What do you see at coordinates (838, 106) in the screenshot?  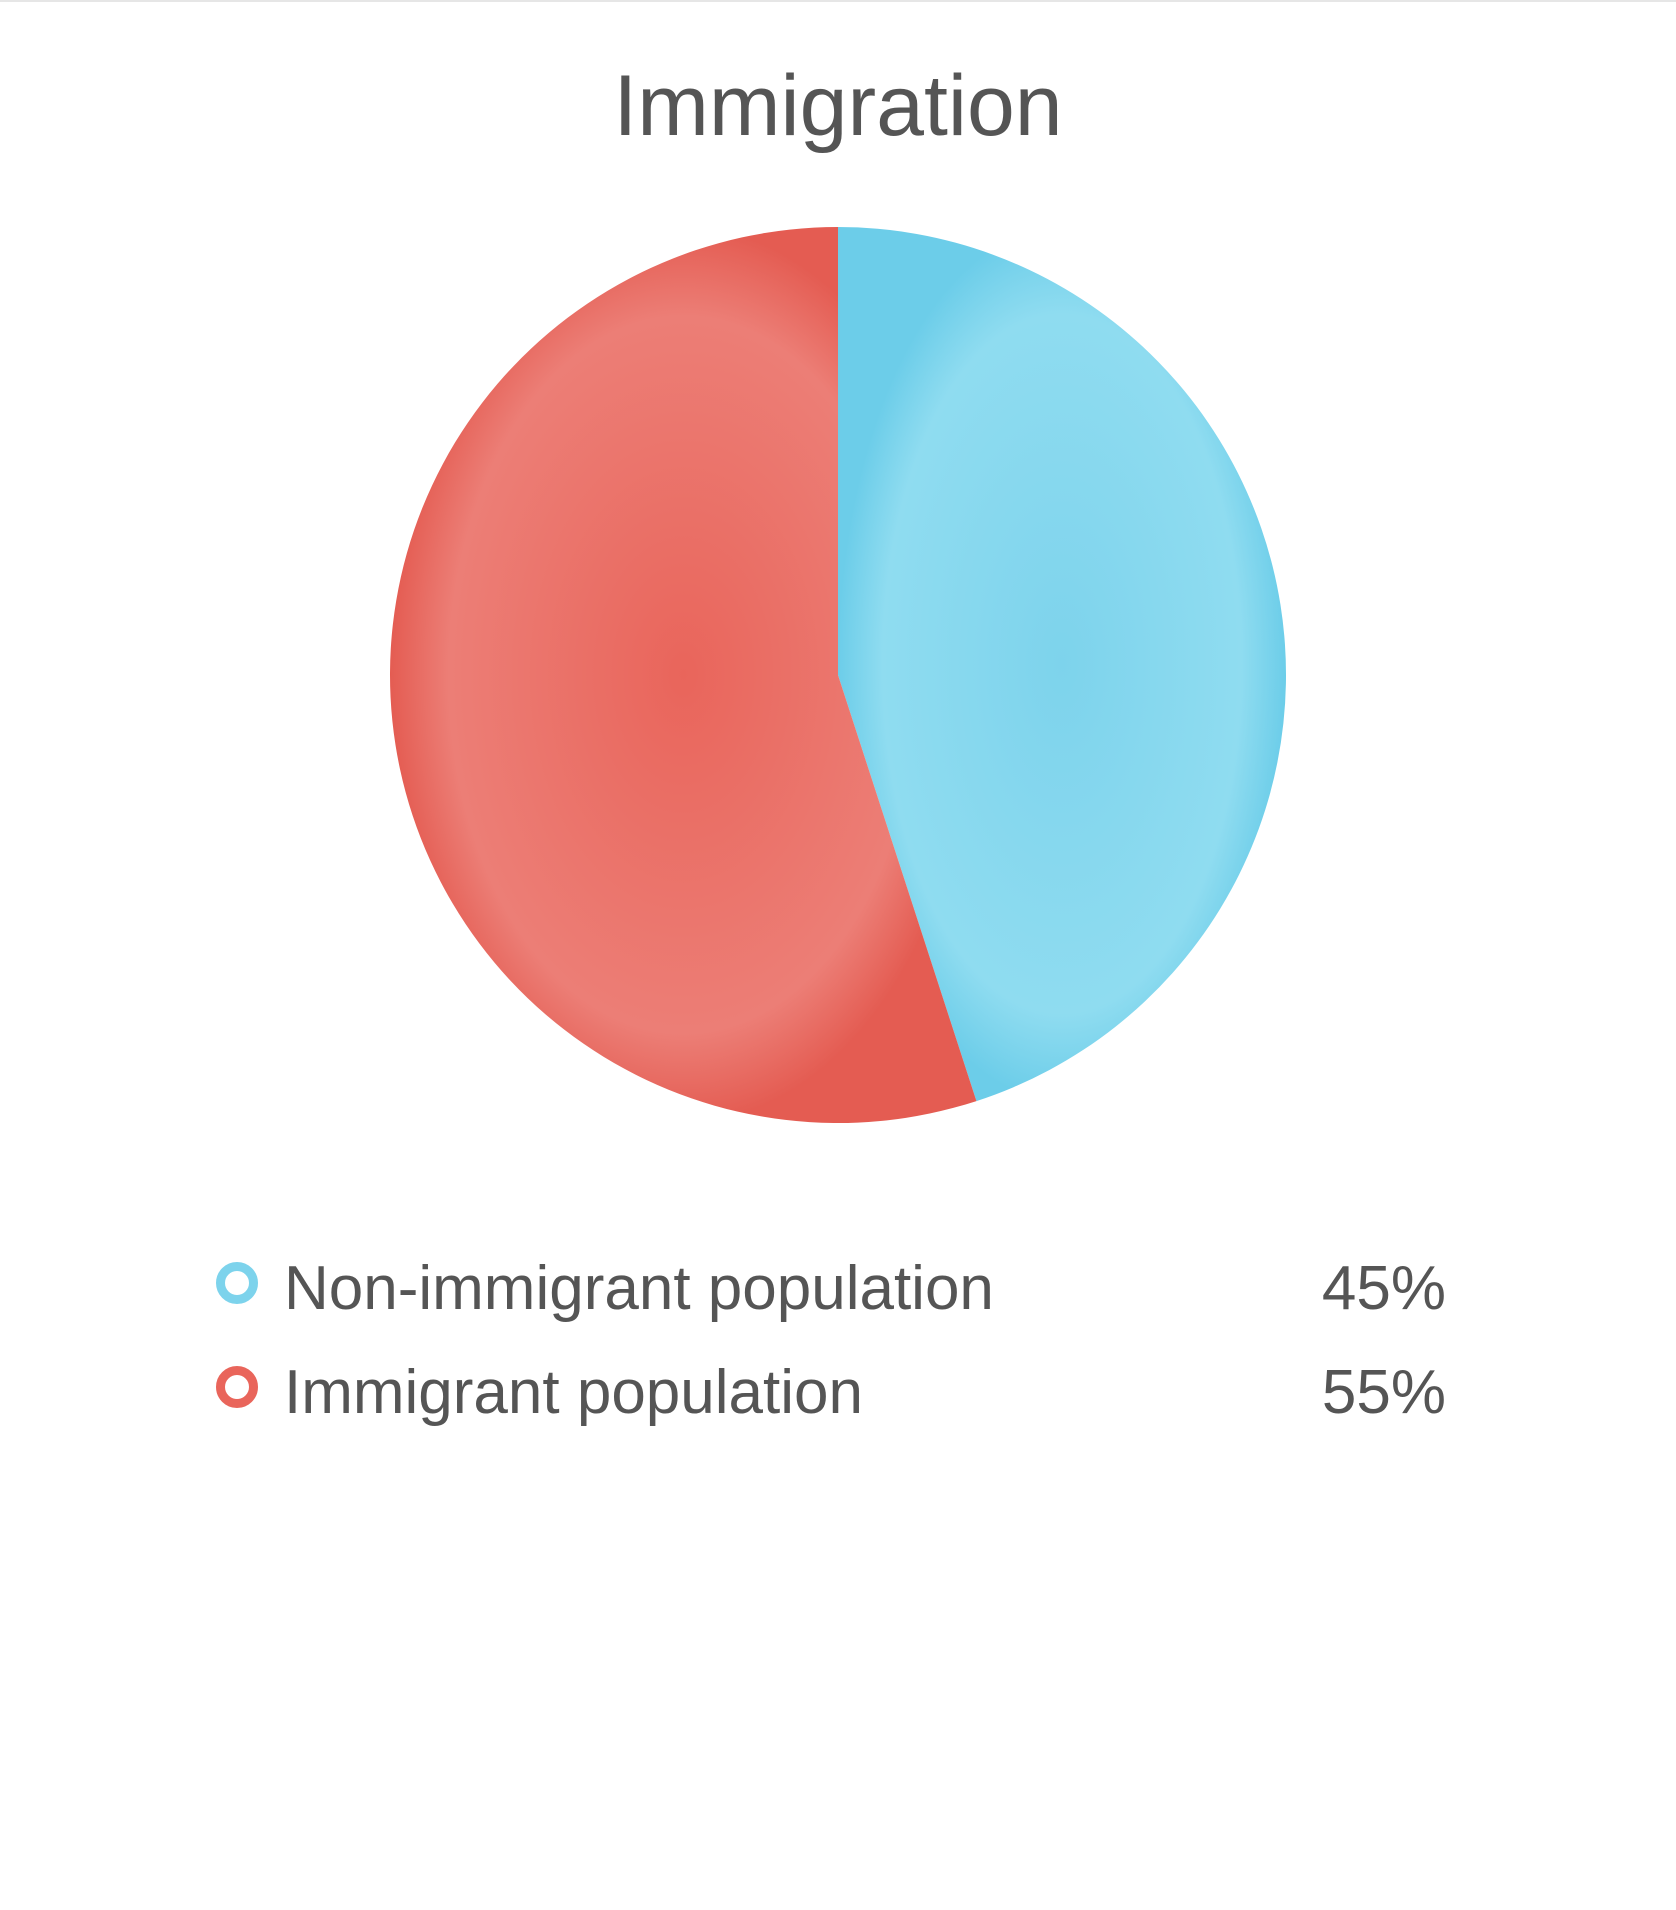 I see `chart-title: Immigration` at bounding box center [838, 106].